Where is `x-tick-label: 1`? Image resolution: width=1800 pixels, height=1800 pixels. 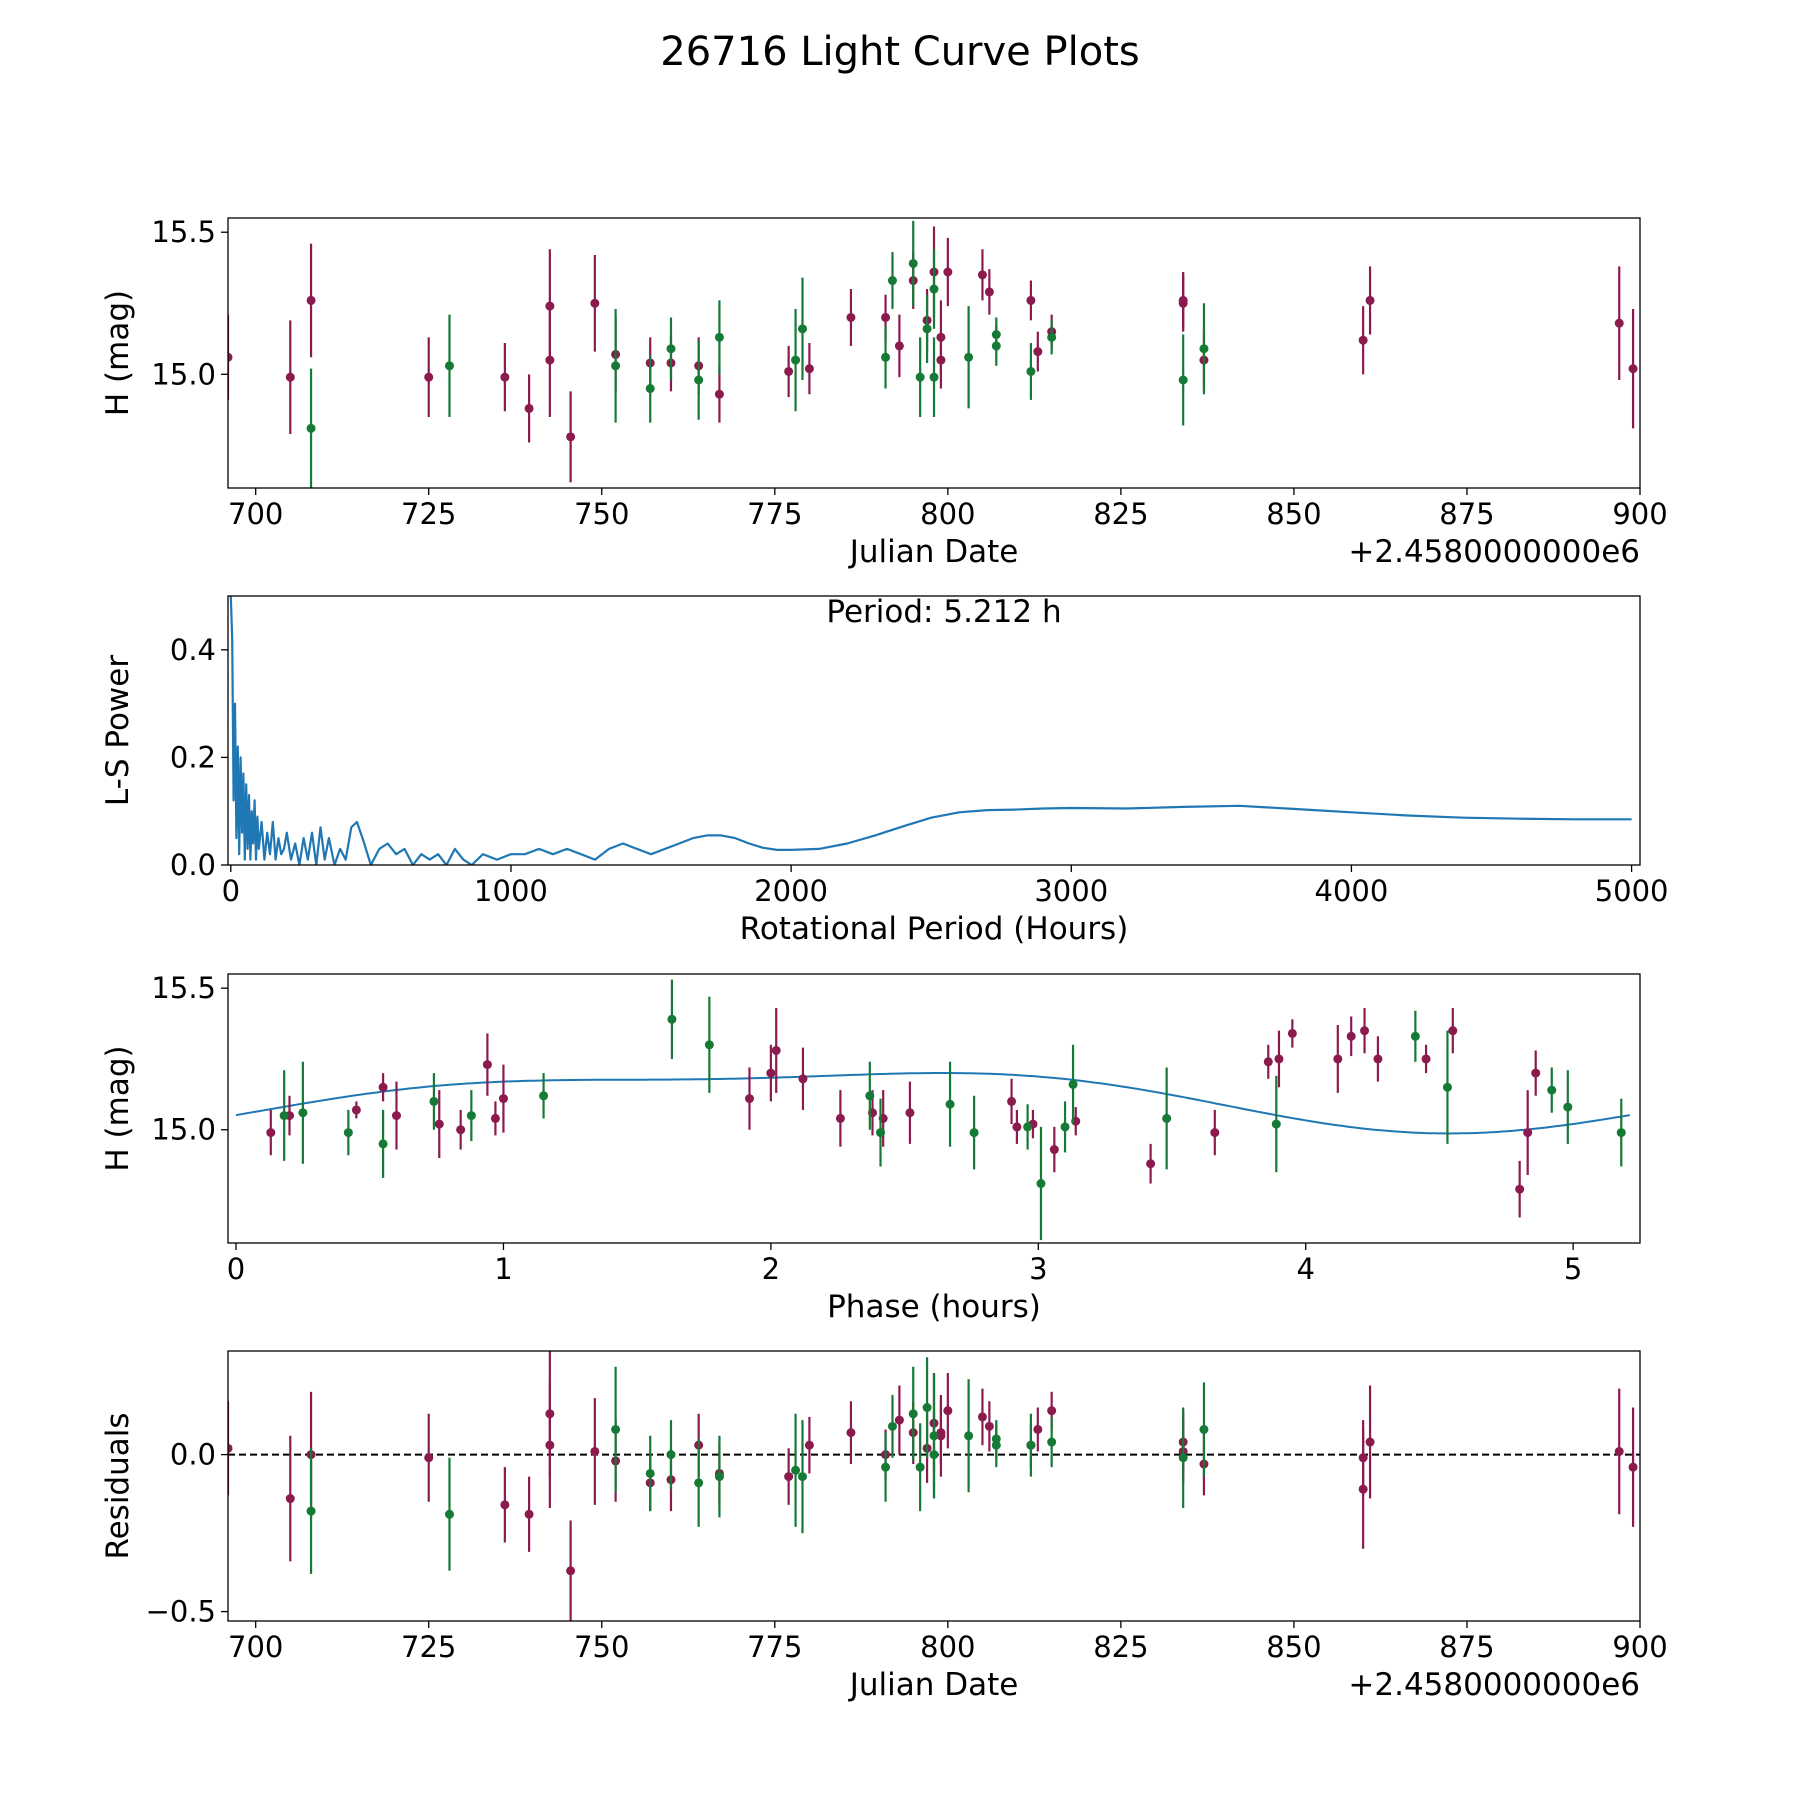 x-tick-label: 1 is located at coordinates (503, 1269).